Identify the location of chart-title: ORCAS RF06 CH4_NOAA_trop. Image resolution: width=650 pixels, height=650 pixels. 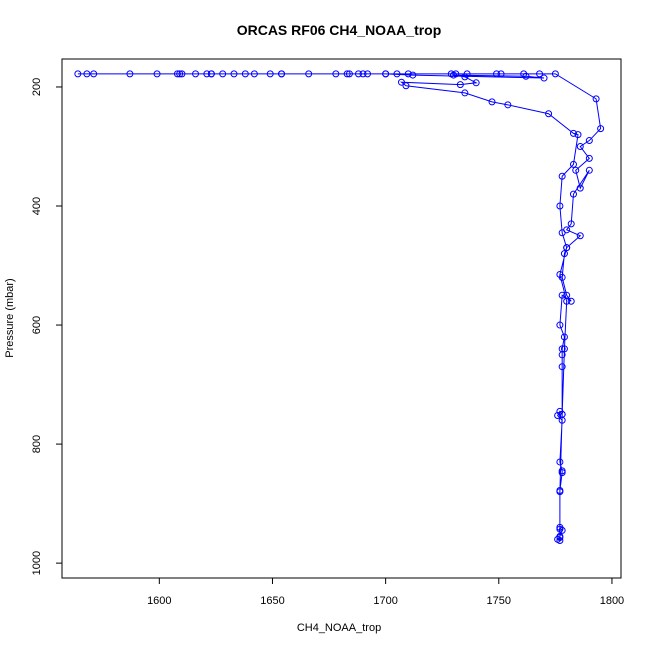
(339, 30).